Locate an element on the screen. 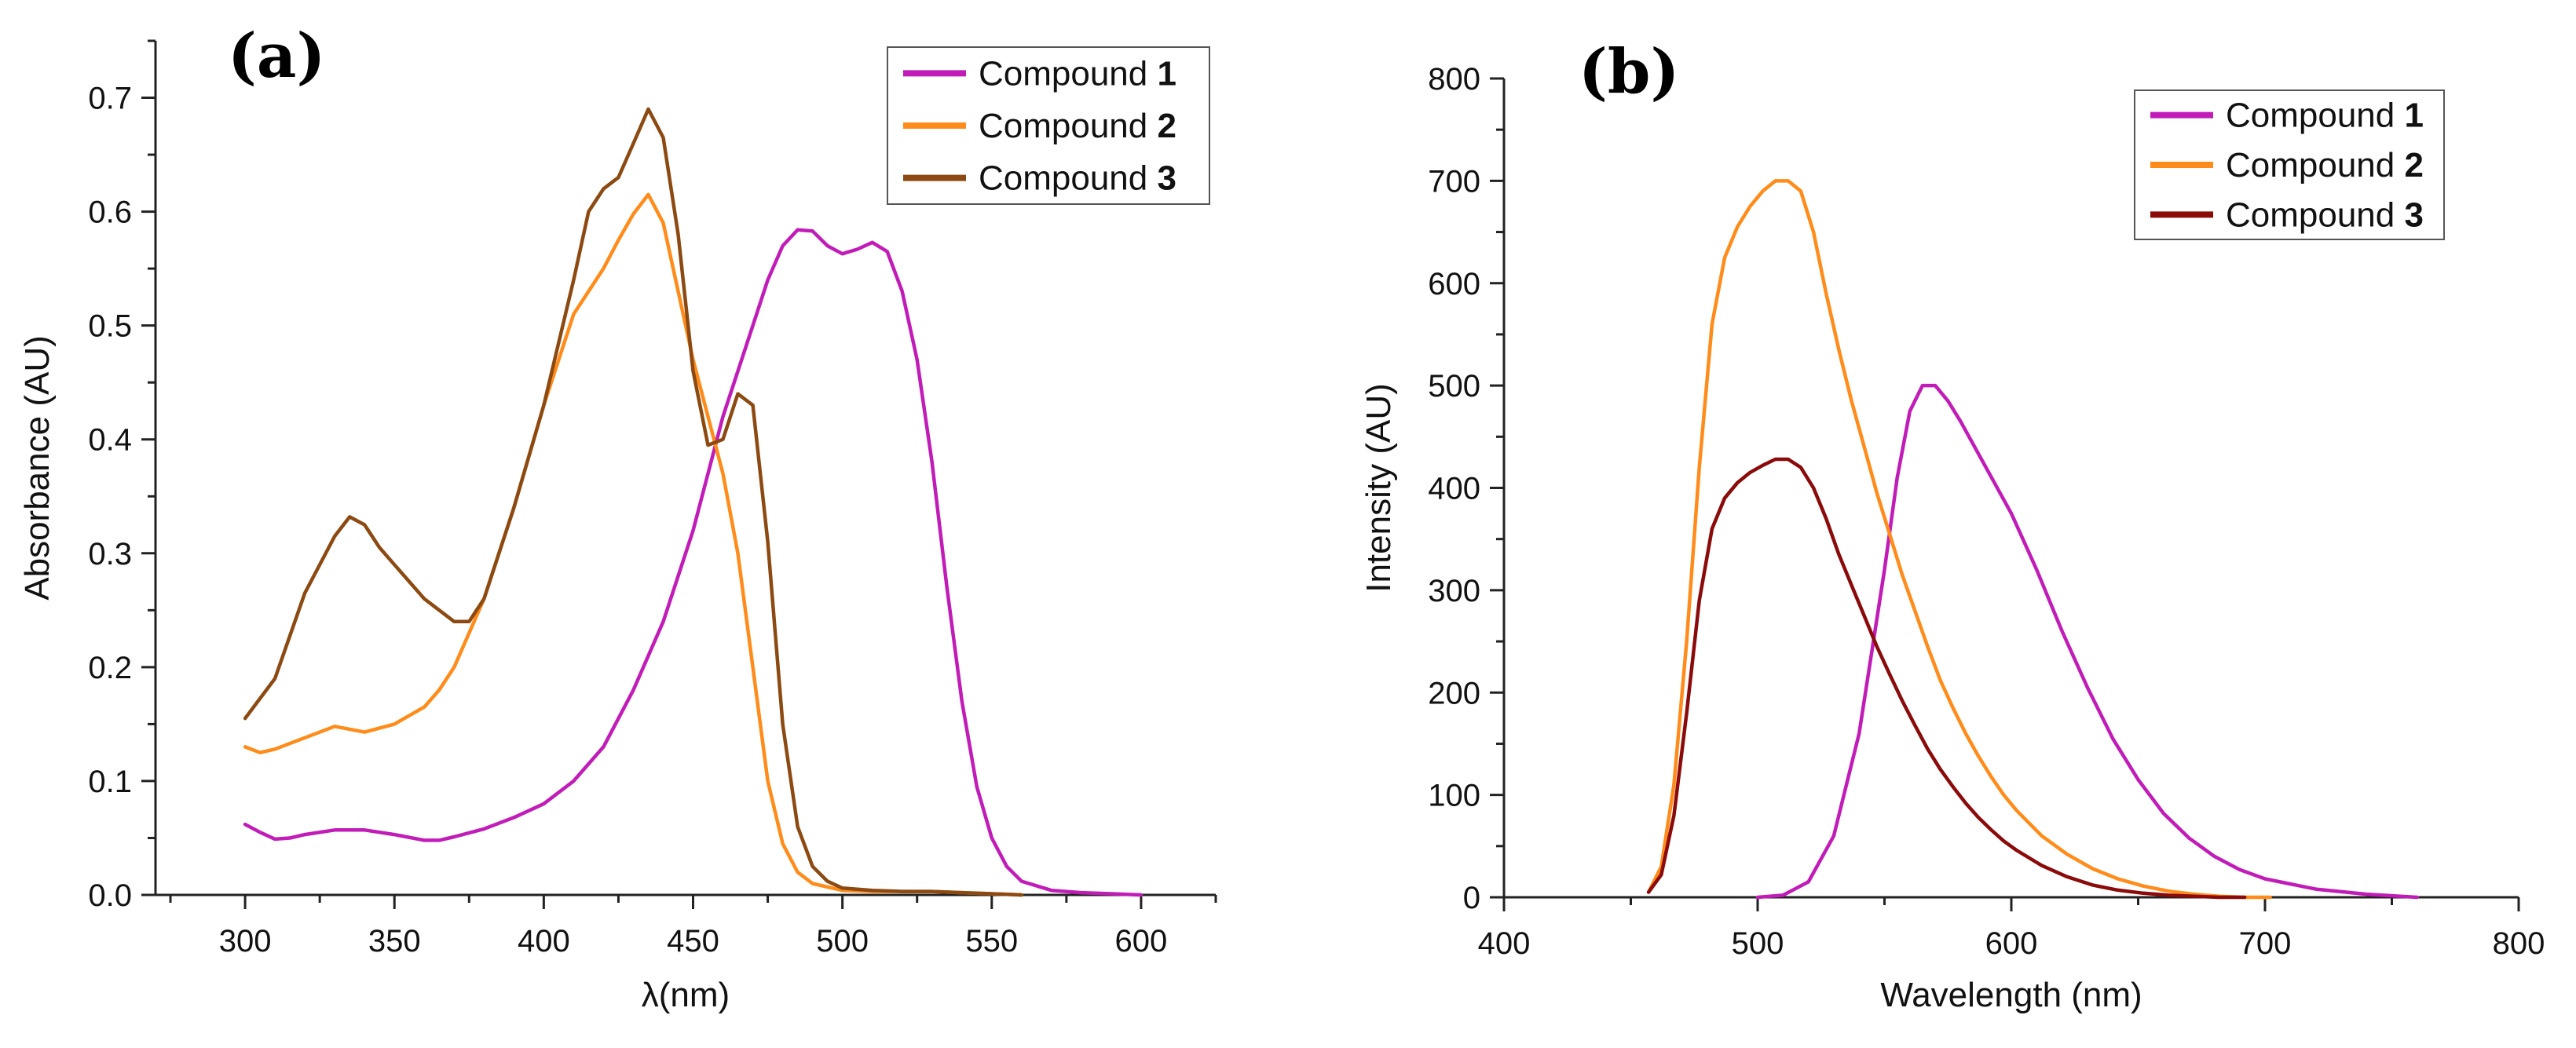 The image size is (2576, 1048). x-tick-label: 350 is located at coordinates (395, 942).